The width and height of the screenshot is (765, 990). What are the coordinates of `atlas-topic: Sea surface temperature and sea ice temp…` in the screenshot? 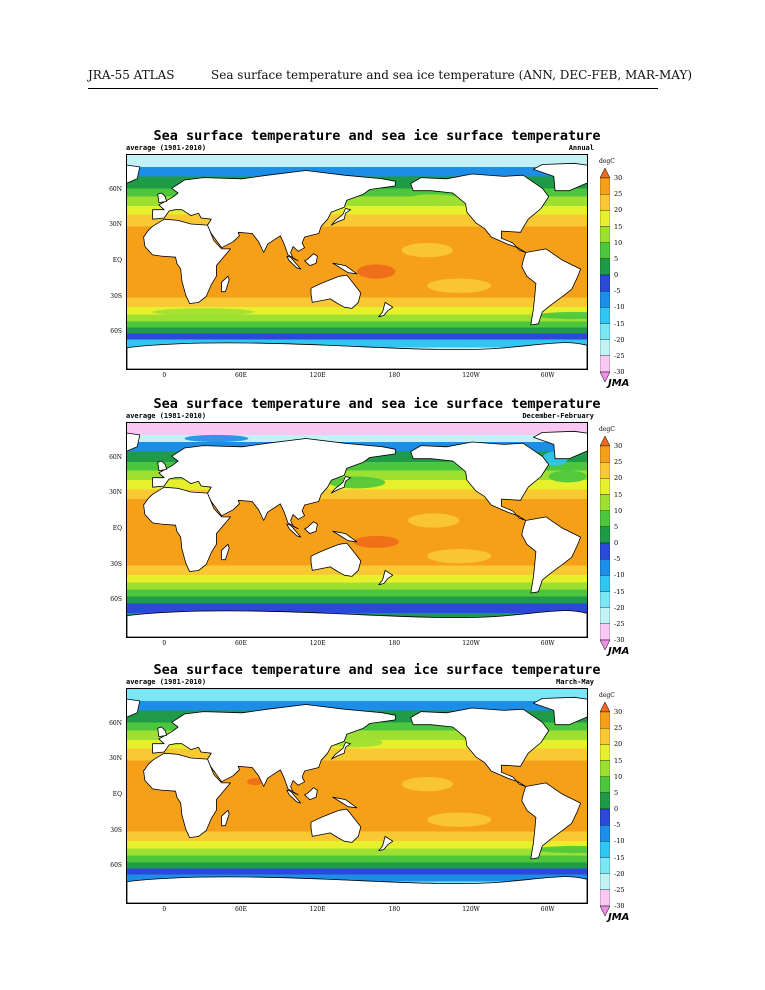 It's located at (452, 75).